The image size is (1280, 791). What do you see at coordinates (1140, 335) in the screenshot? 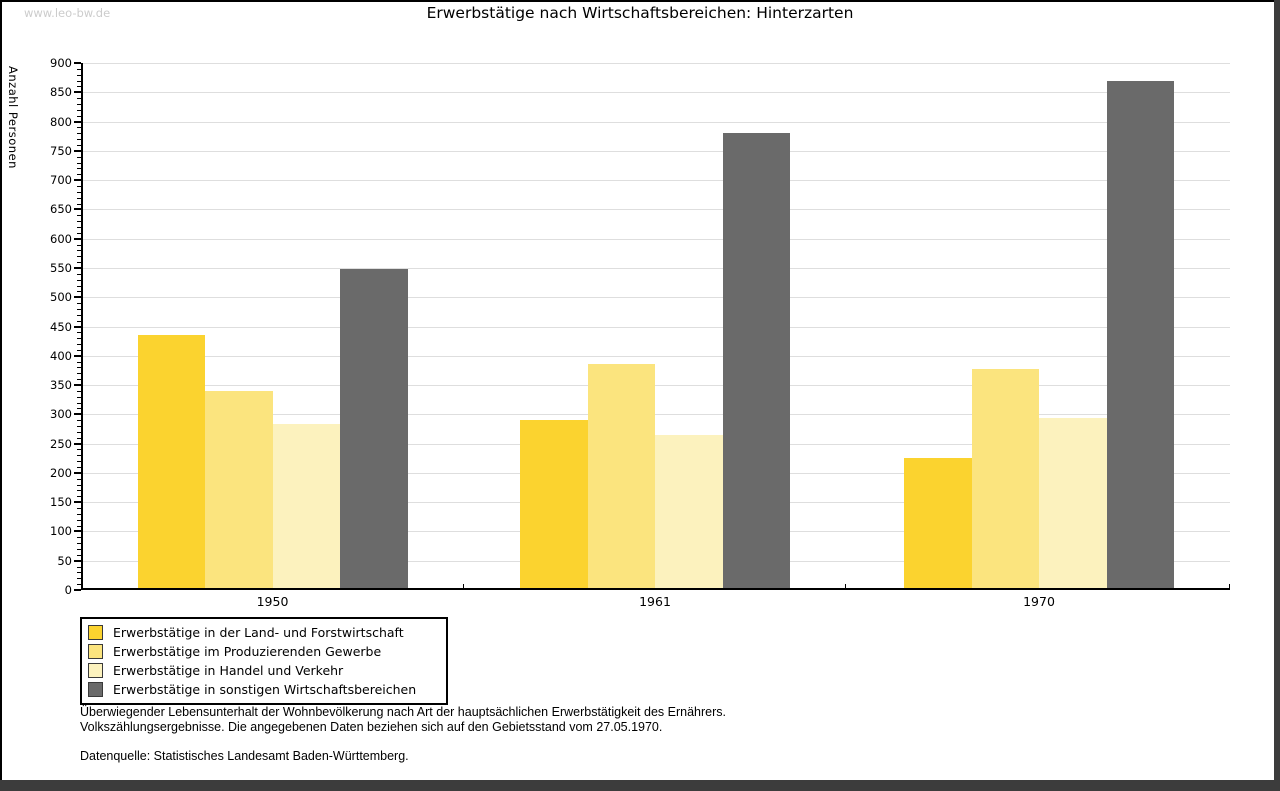
I see `bar-1970-series4` at bounding box center [1140, 335].